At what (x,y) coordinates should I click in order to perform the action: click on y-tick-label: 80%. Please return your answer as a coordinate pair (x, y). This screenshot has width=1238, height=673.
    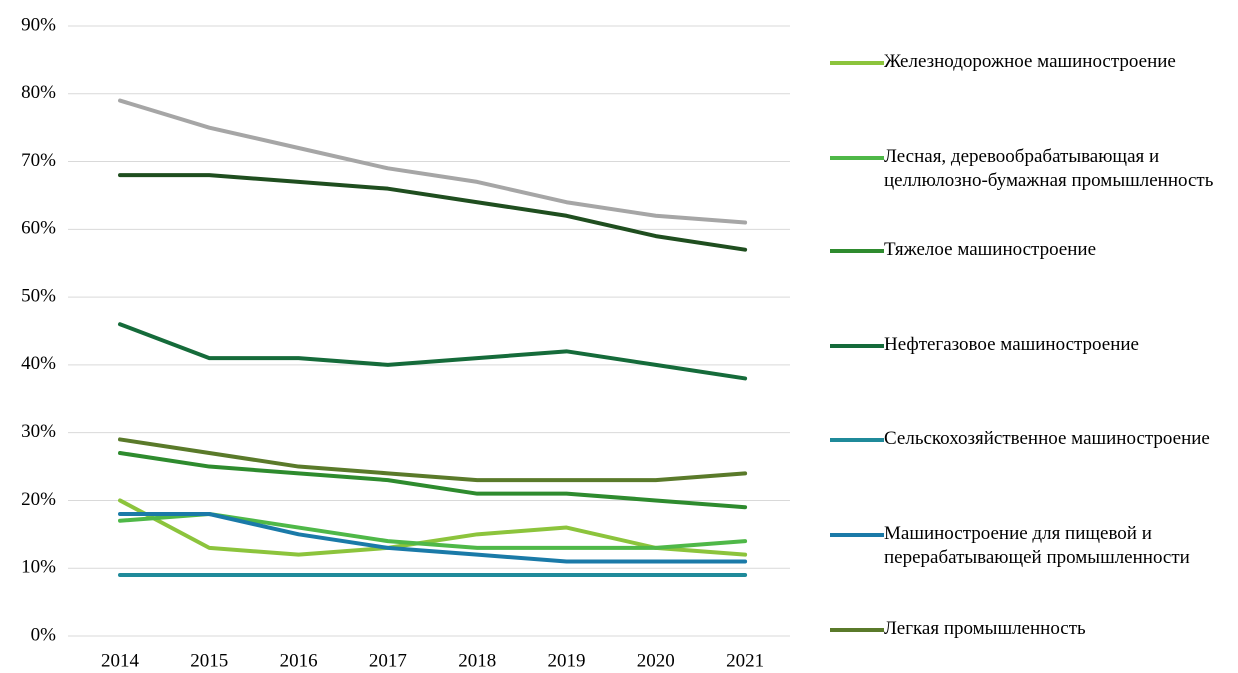
    Looking at the image, I should click on (38, 92).